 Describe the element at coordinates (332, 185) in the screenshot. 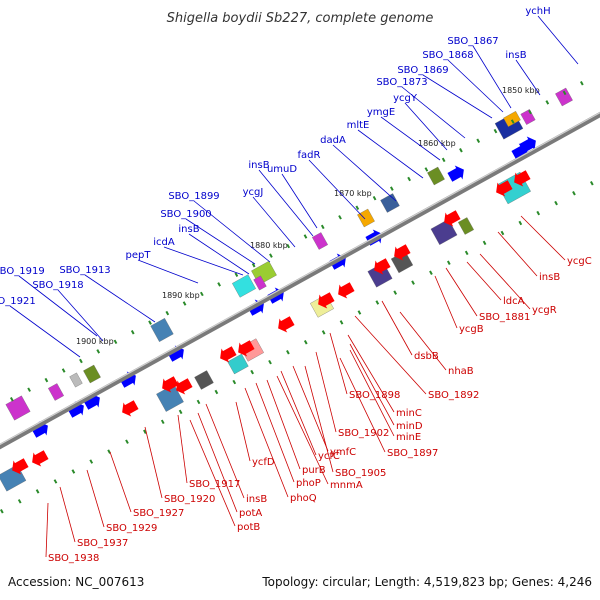

I see `gene-label-fadr: fadR` at that location.